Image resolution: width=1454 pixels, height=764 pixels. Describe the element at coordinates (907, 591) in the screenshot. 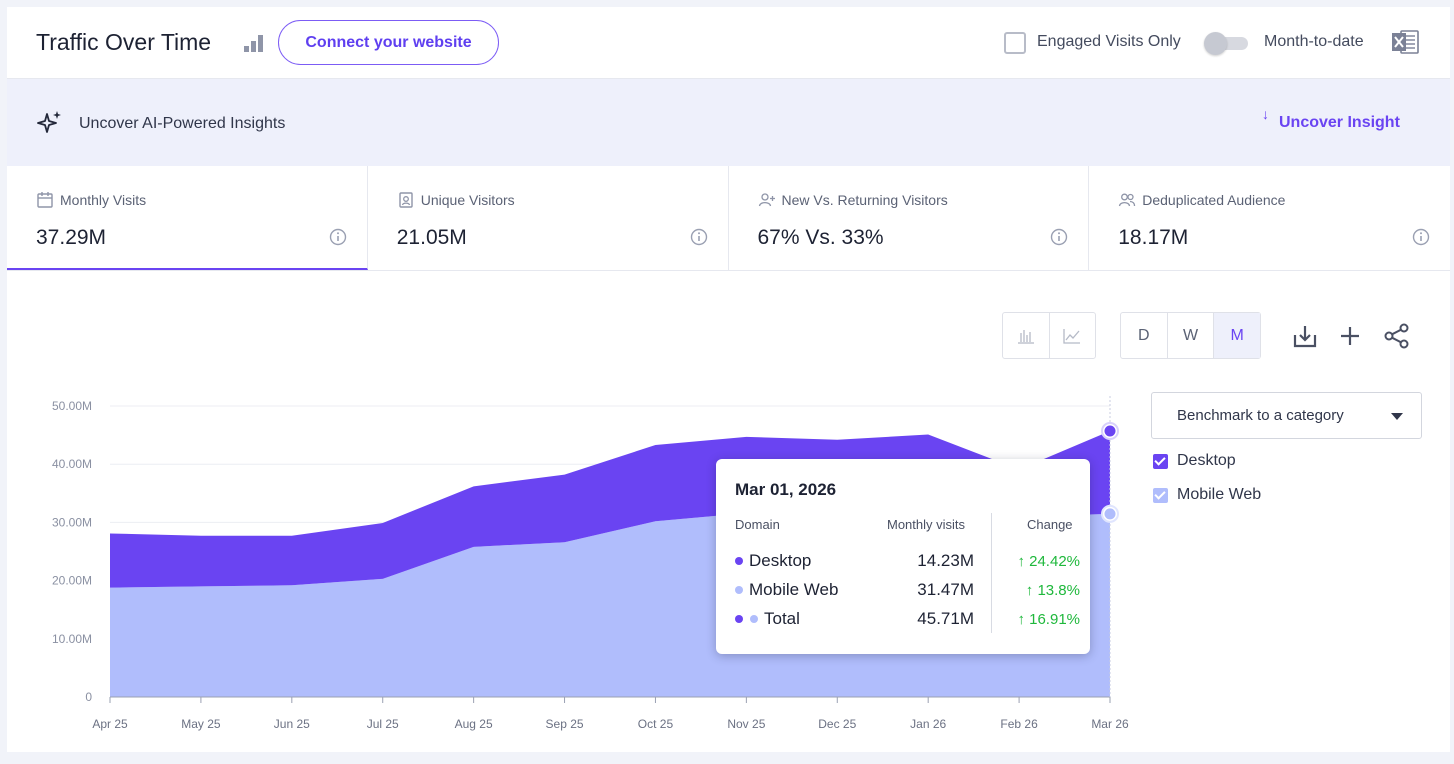

I see `tooltip-row-mobile-web: Mobile Web 31.47M ↑ 13.8%` at that location.